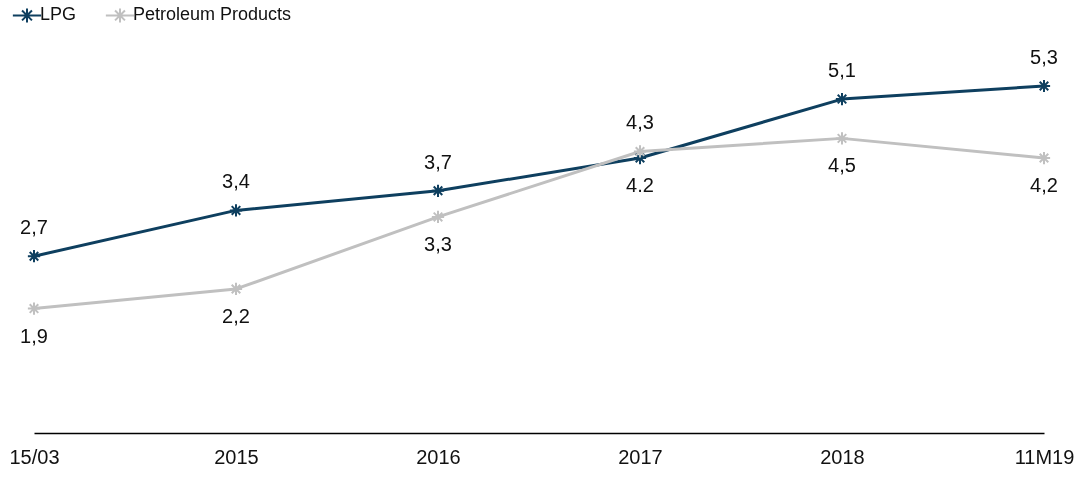 The width and height of the screenshot is (1091, 477). What do you see at coordinates (438, 161) in the screenshot?
I see `data-label: 3,7` at bounding box center [438, 161].